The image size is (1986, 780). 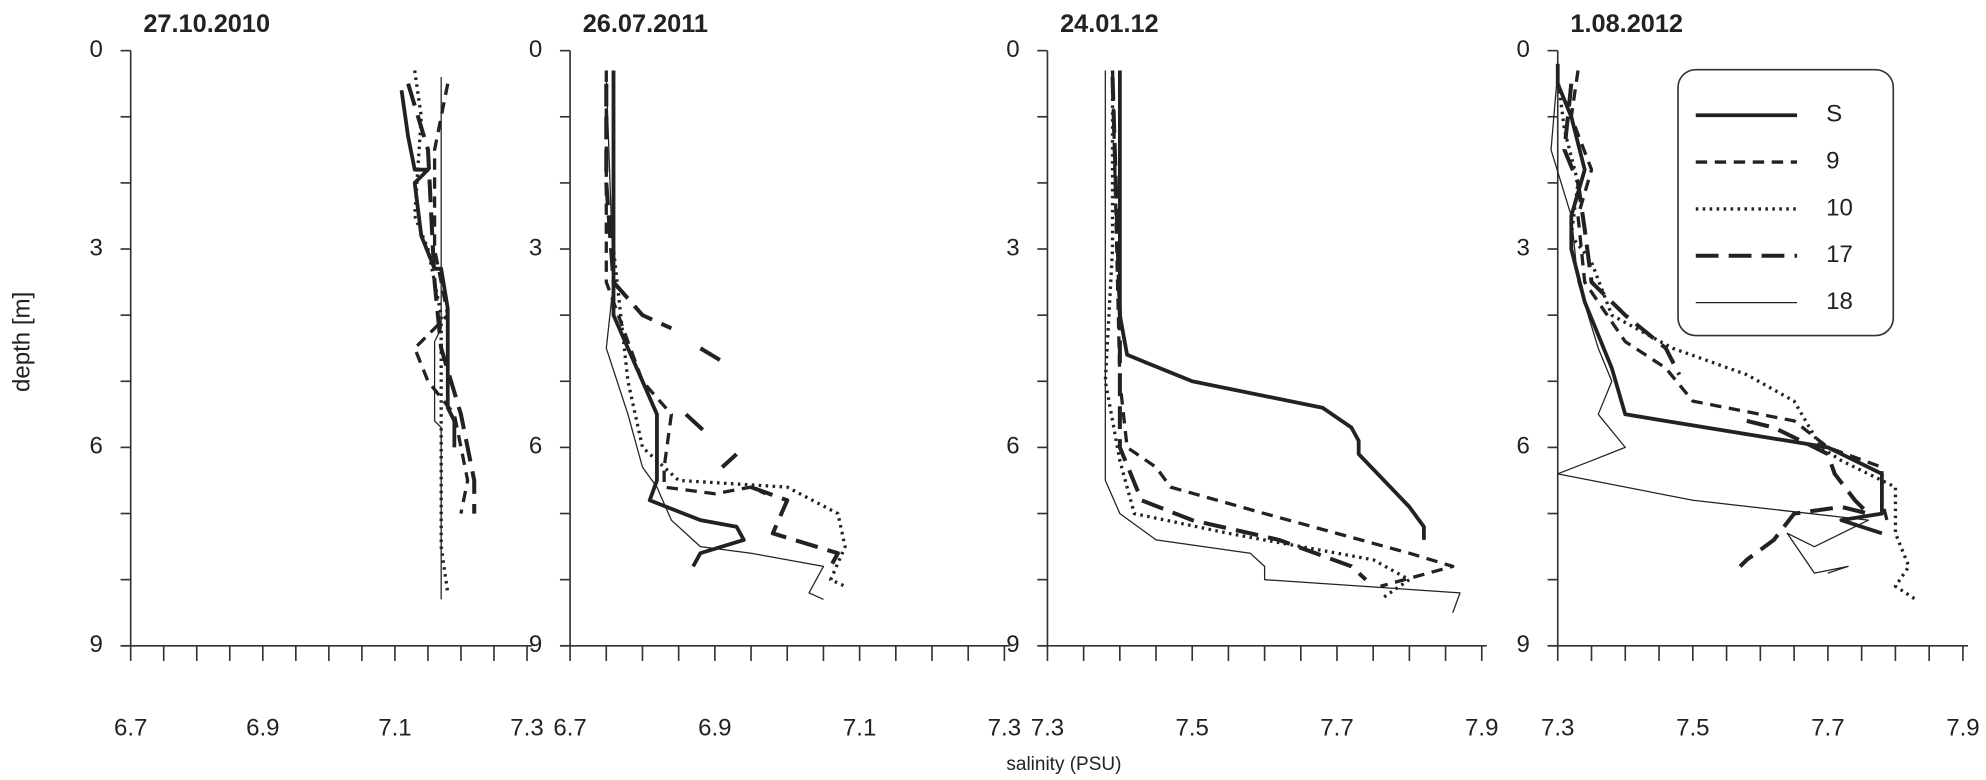 I want to click on legend-label: 18, so click(x=1839, y=301).